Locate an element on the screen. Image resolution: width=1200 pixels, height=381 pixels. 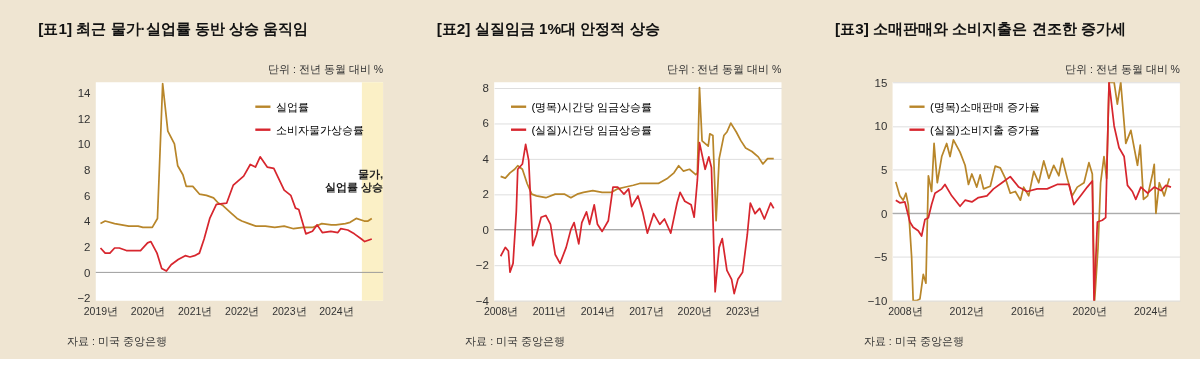
x-tick-label: 2017년 is located at coordinates (646, 311).